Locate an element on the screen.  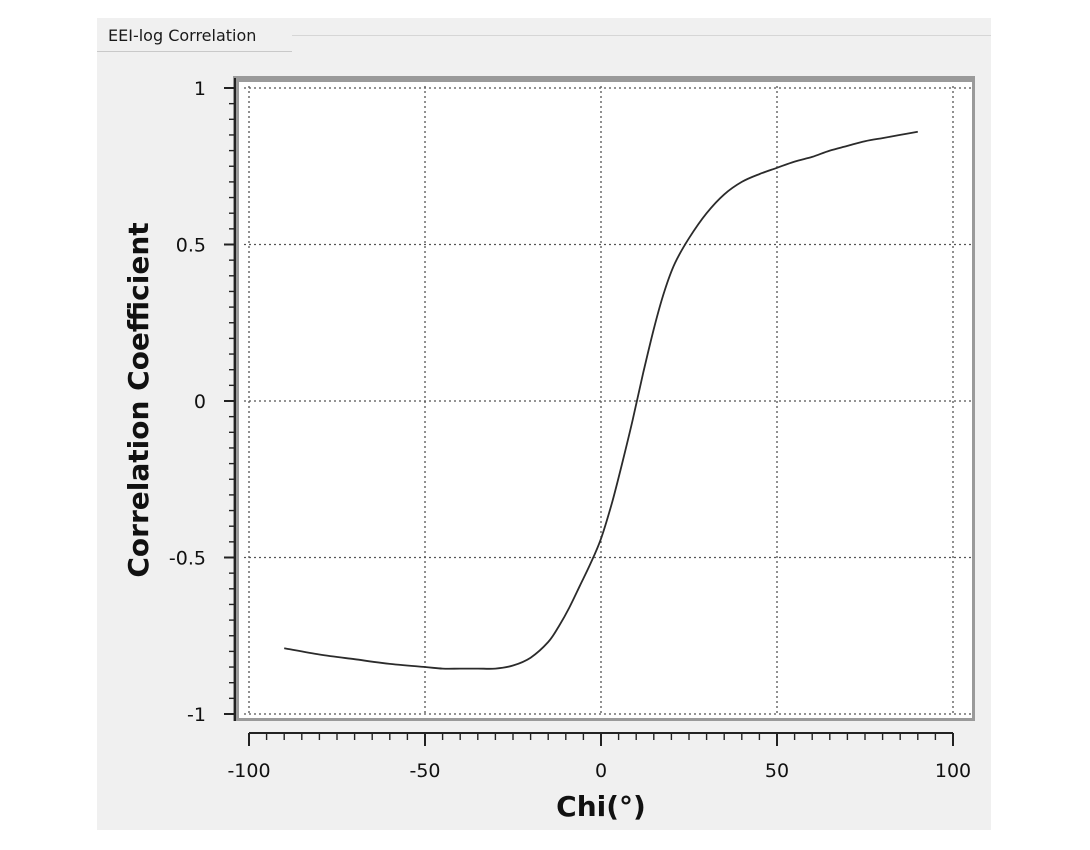
x-axis: -100 -50 0 50 100 is located at coordinates (599, 757).